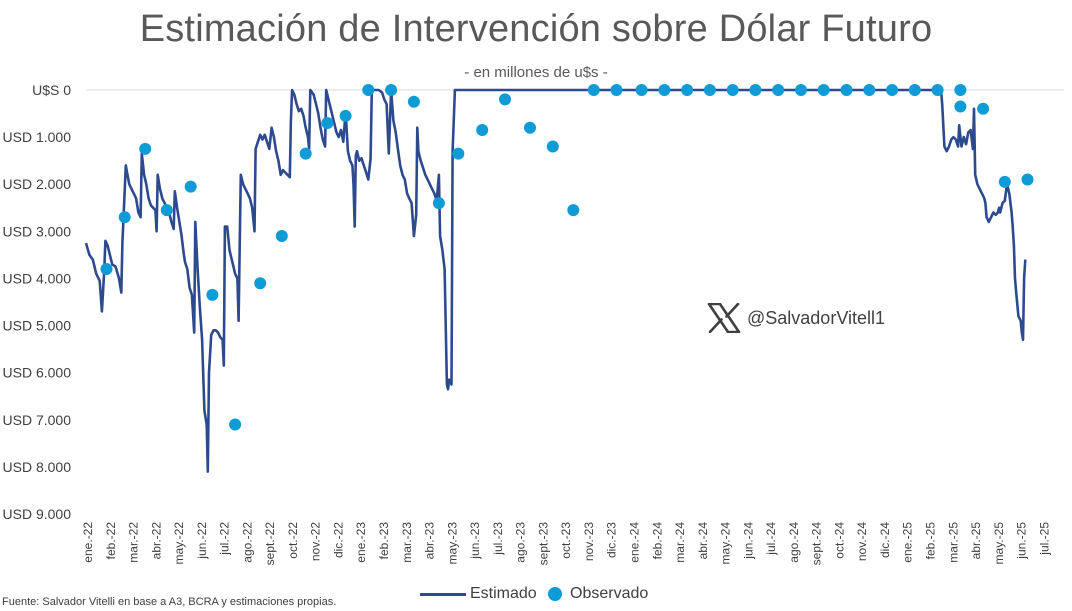  What do you see at coordinates (521, 542) in the screenshot?
I see `x-tick-label: ago.-23` at bounding box center [521, 542].